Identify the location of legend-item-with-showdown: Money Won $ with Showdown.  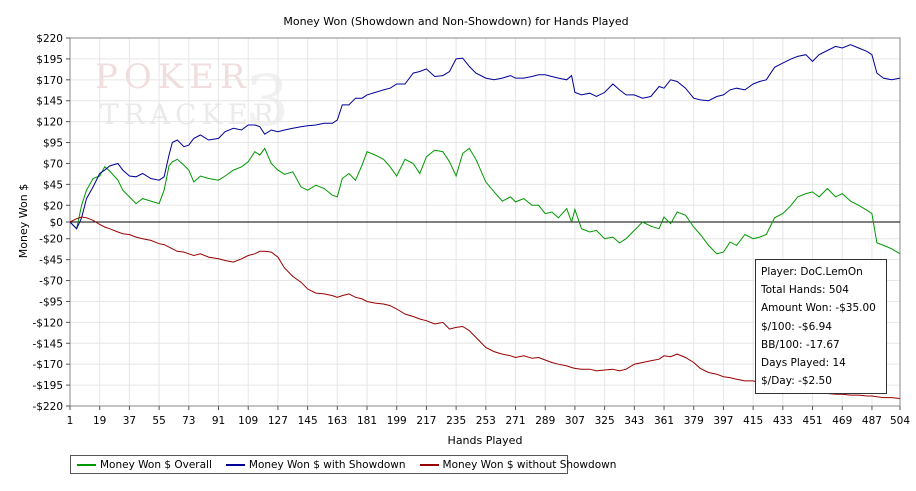
(315, 464).